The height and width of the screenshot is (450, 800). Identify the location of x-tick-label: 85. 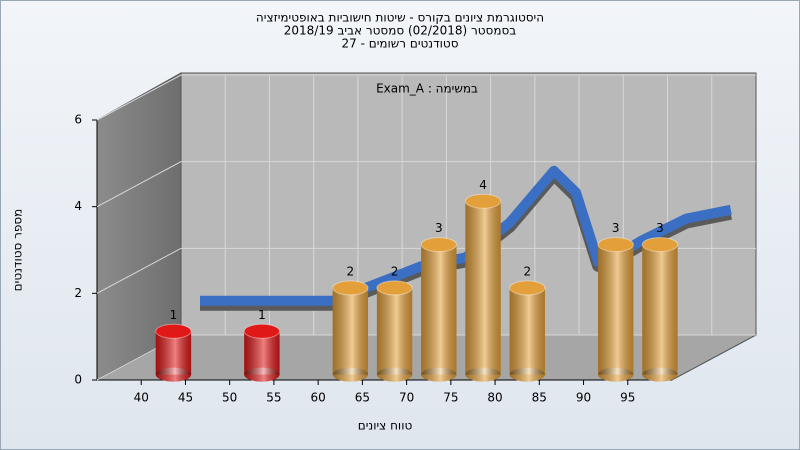
(539, 398).